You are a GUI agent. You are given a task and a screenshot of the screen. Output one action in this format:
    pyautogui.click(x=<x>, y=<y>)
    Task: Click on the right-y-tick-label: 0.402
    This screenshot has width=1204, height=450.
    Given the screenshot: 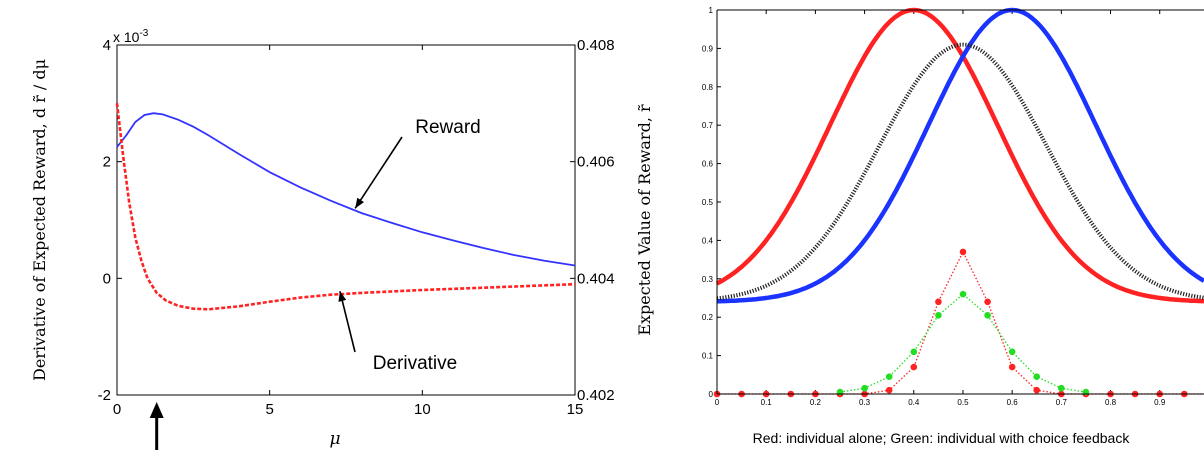 What is the action you would take?
    pyautogui.click(x=596, y=395)
    